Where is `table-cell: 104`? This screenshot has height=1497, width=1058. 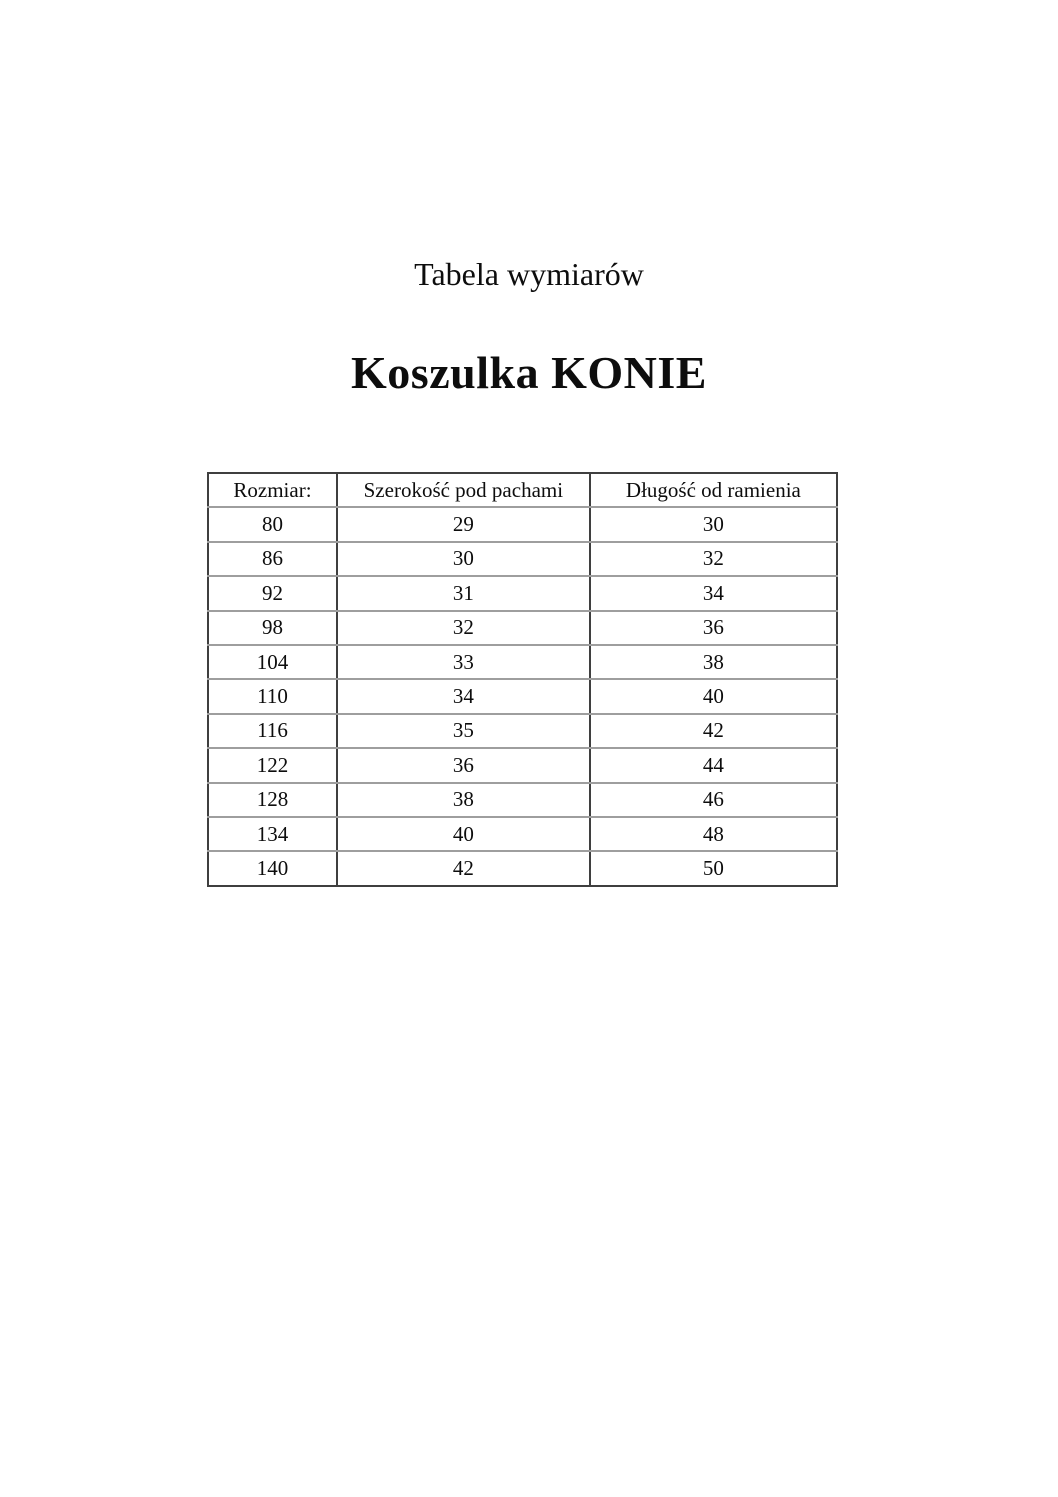
table-cell: 104 is located at coordinates (272, 662).